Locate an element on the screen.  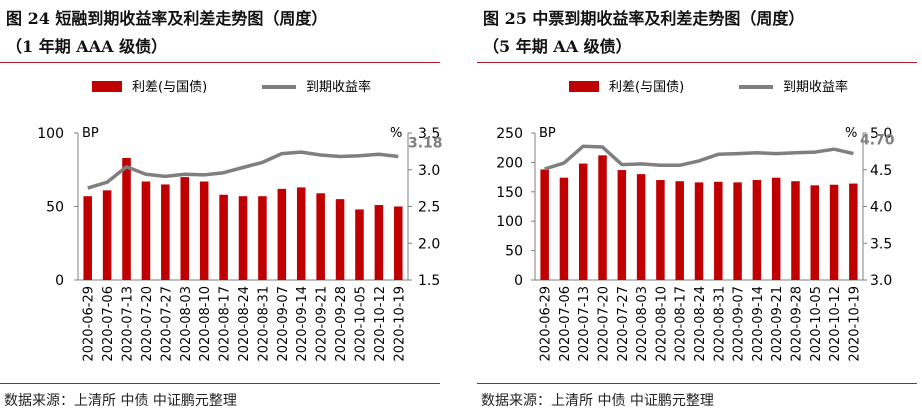
x-tick-label: 2020-07-06 is located at coordinates (565, 324).